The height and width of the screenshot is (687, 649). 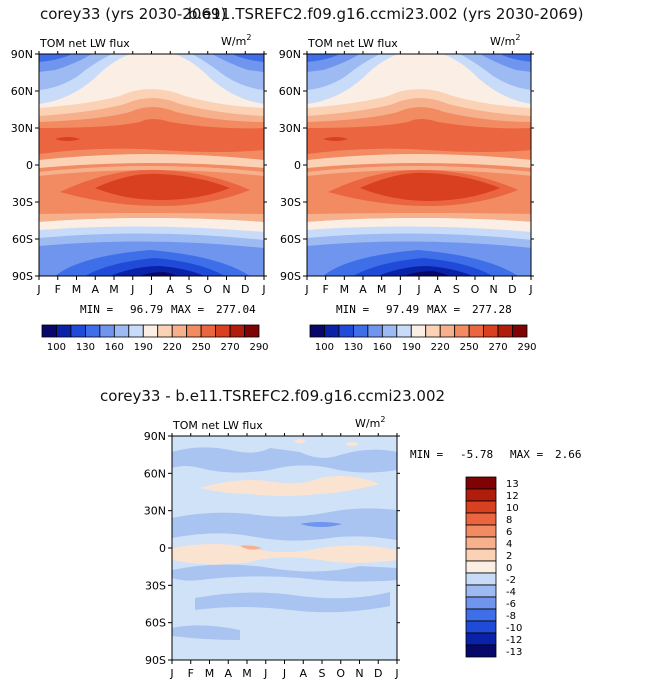 I want to click on colorbar-diff-label: 8, so click(x=509, y=520).